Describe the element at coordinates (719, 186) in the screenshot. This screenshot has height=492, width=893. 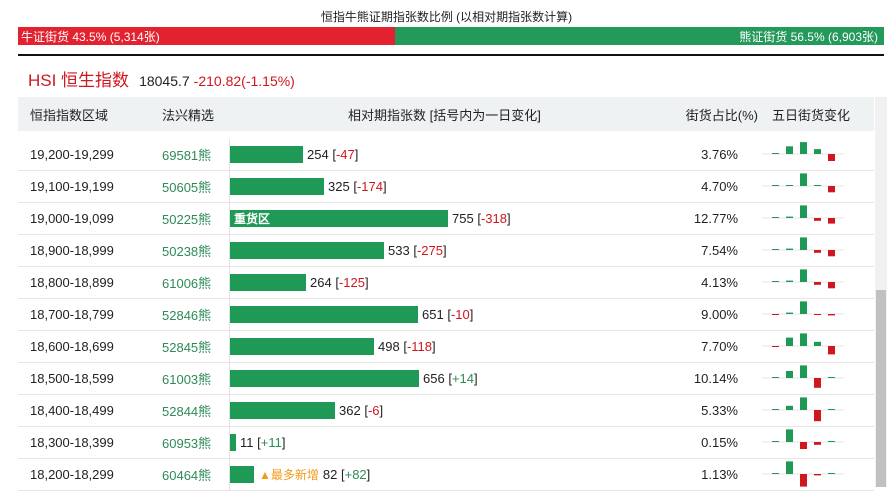
I see `pct-cell: 4.70%` at that location.